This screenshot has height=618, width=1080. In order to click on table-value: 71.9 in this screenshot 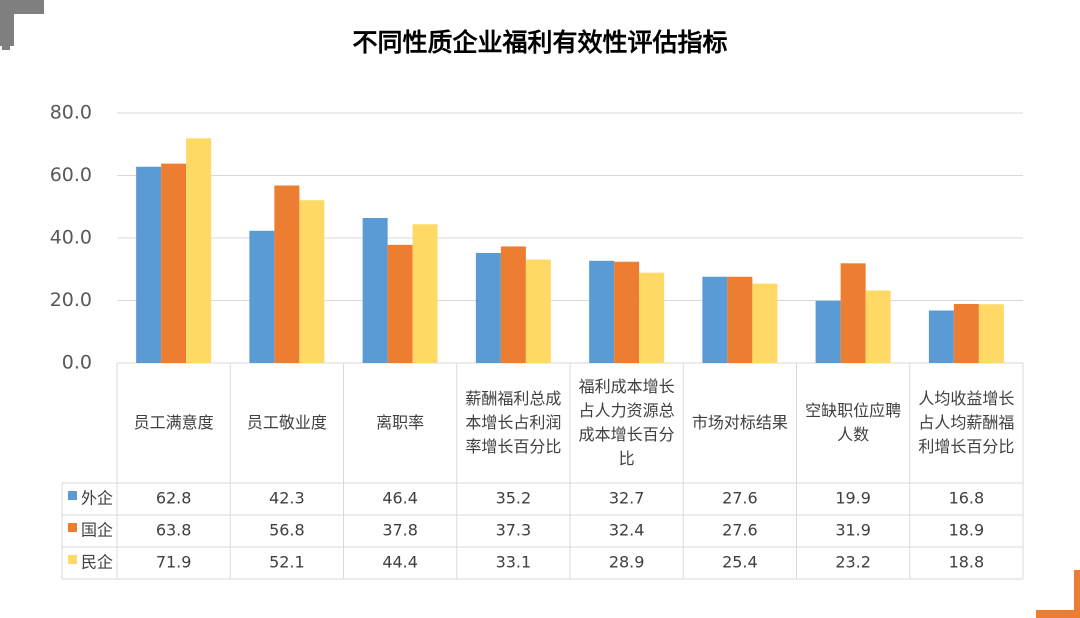, I will do `click(174, 562)`.